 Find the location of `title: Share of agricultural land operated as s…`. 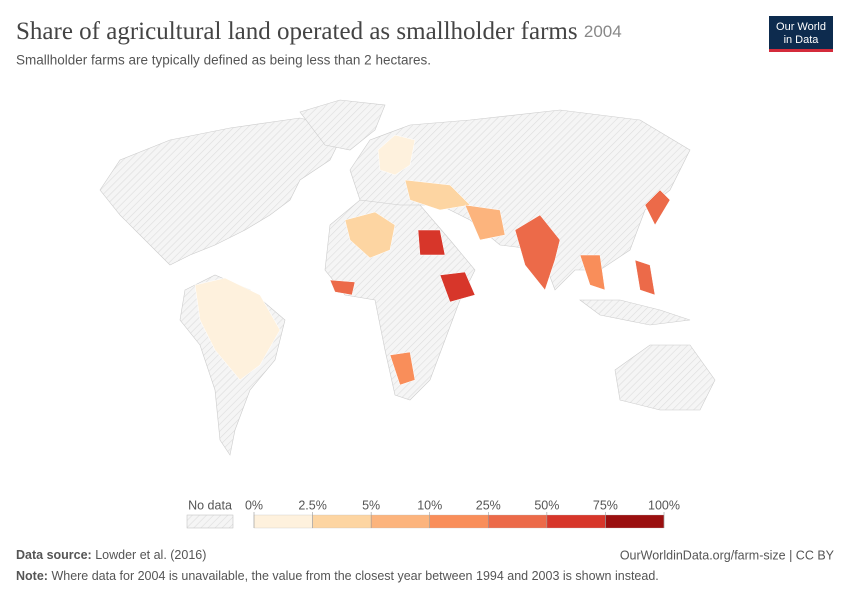

title: Share of agricultural land operated as s… is located at coordinates (319, 31).